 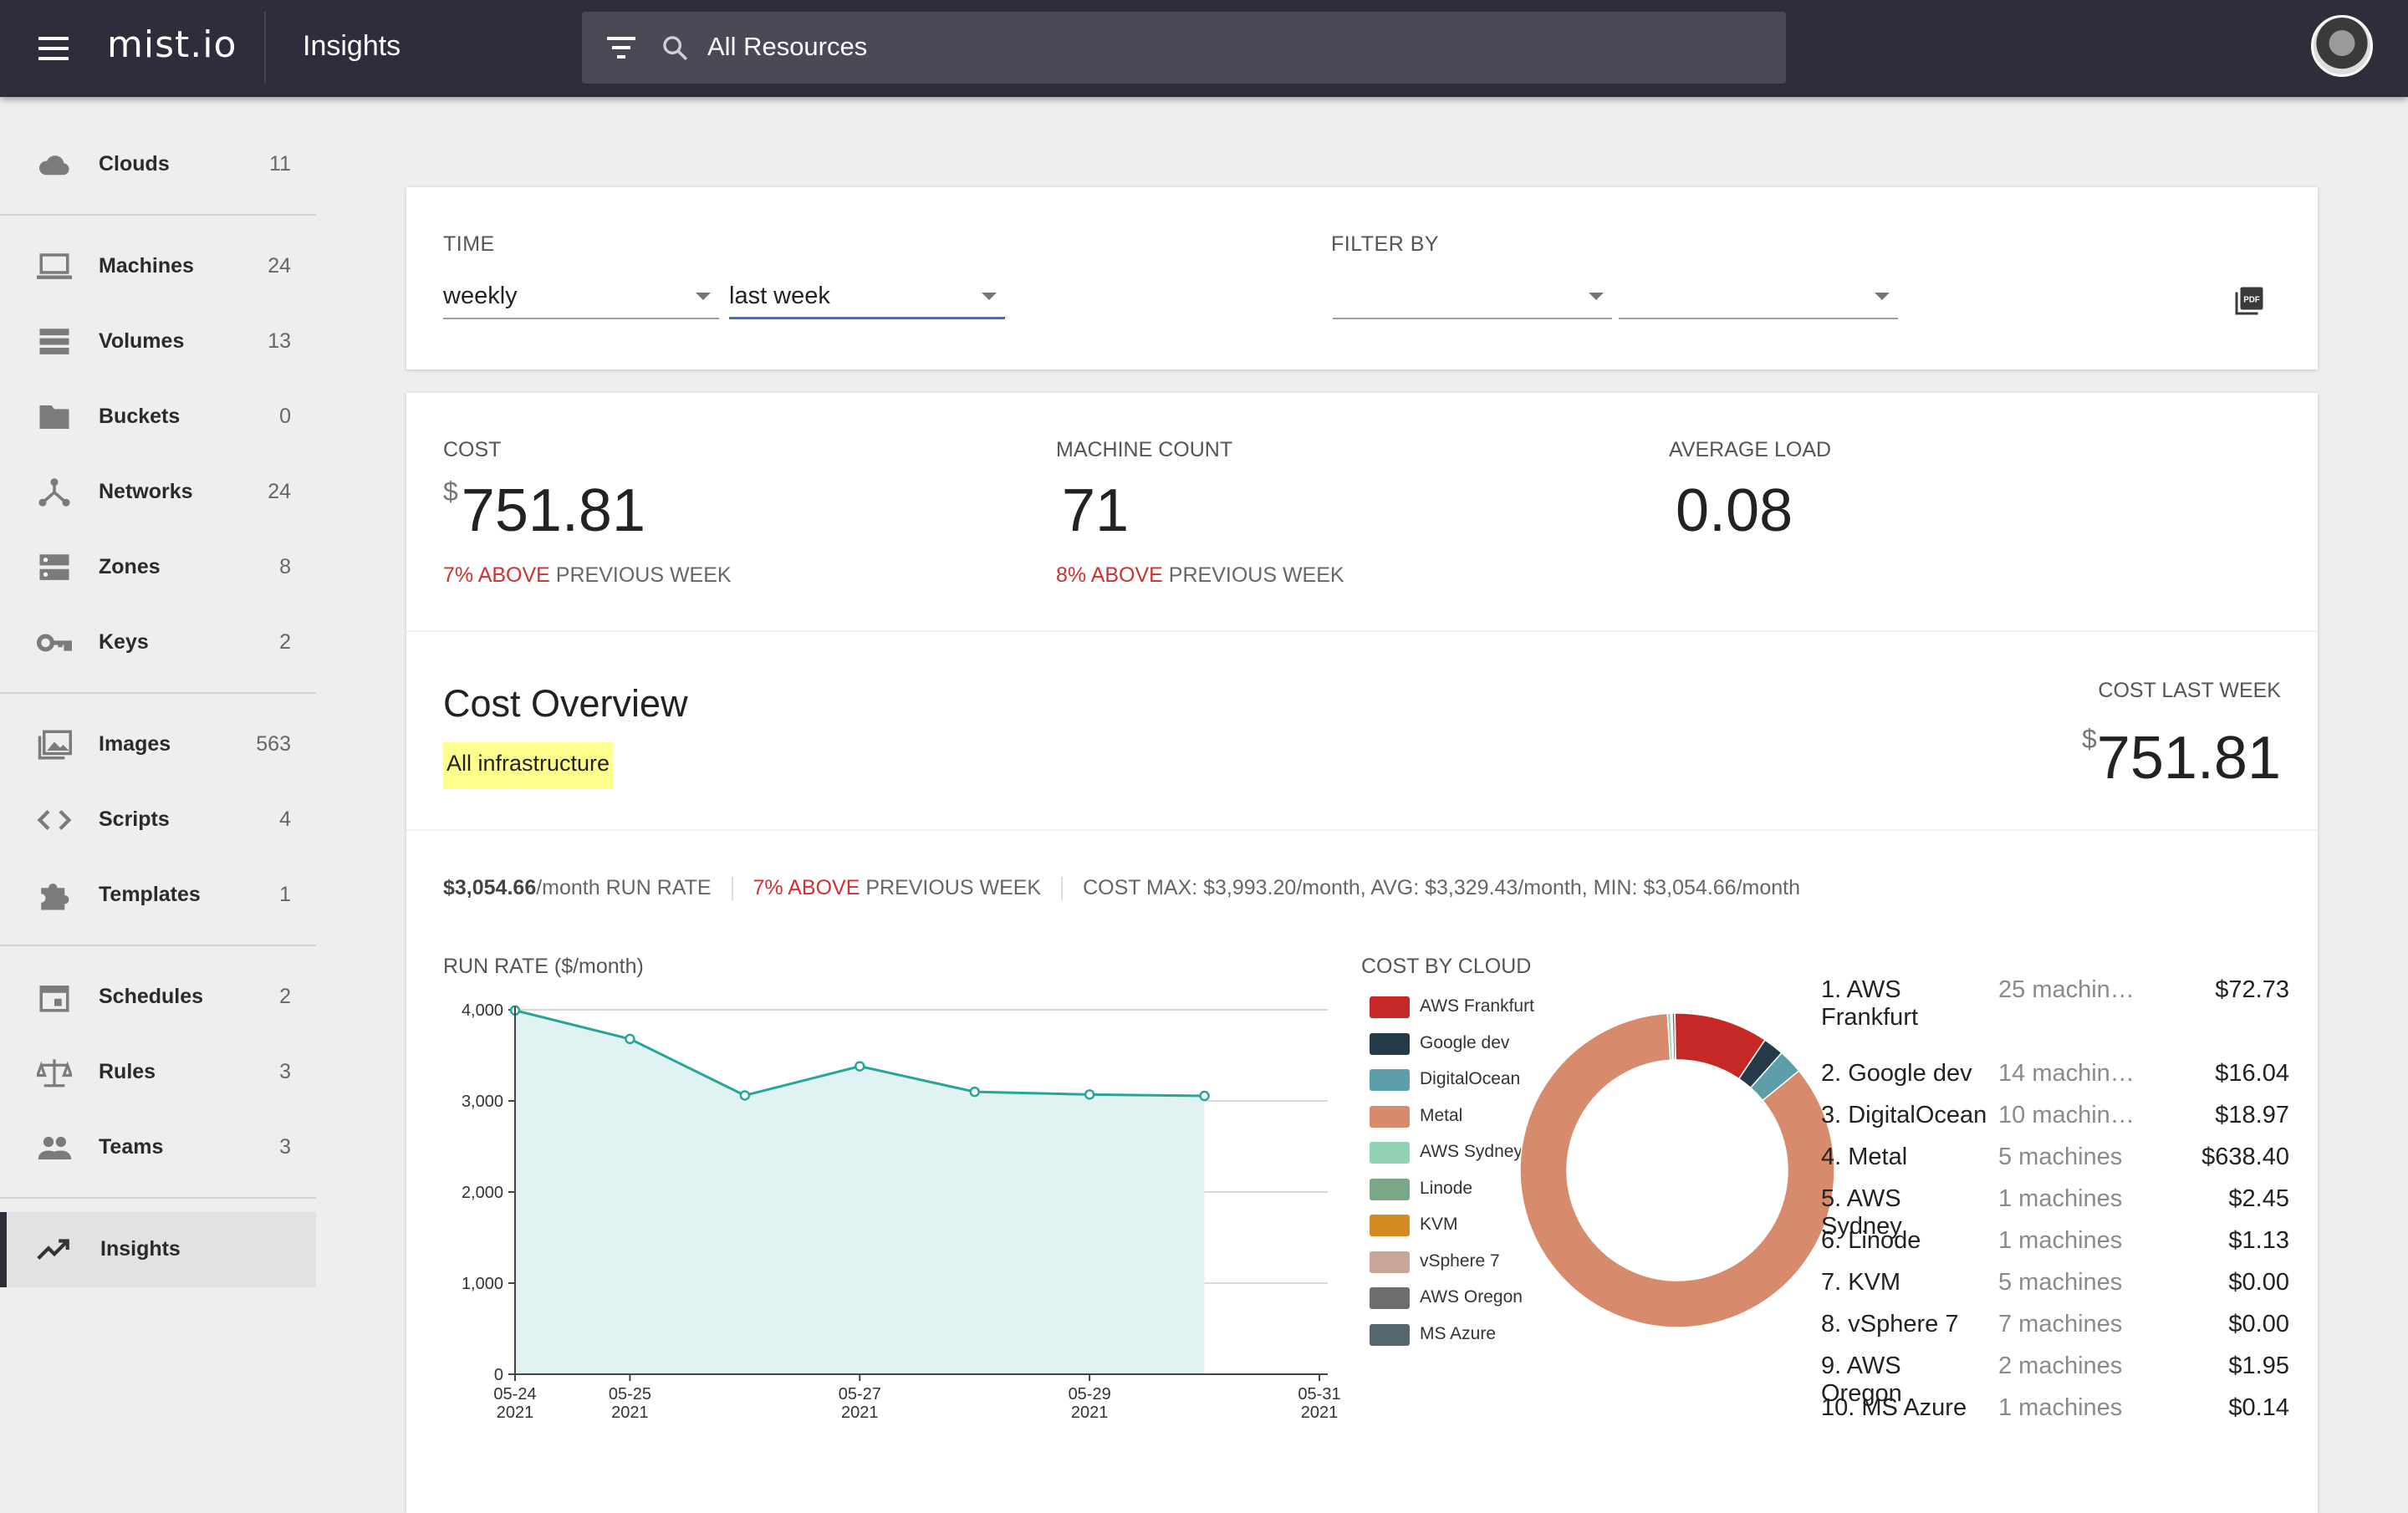 What do you see at coordinates (624, 887) in the screenshot?
I see `run-rate-suffix: /month RUN RATE` at bounding box center [624, 887].